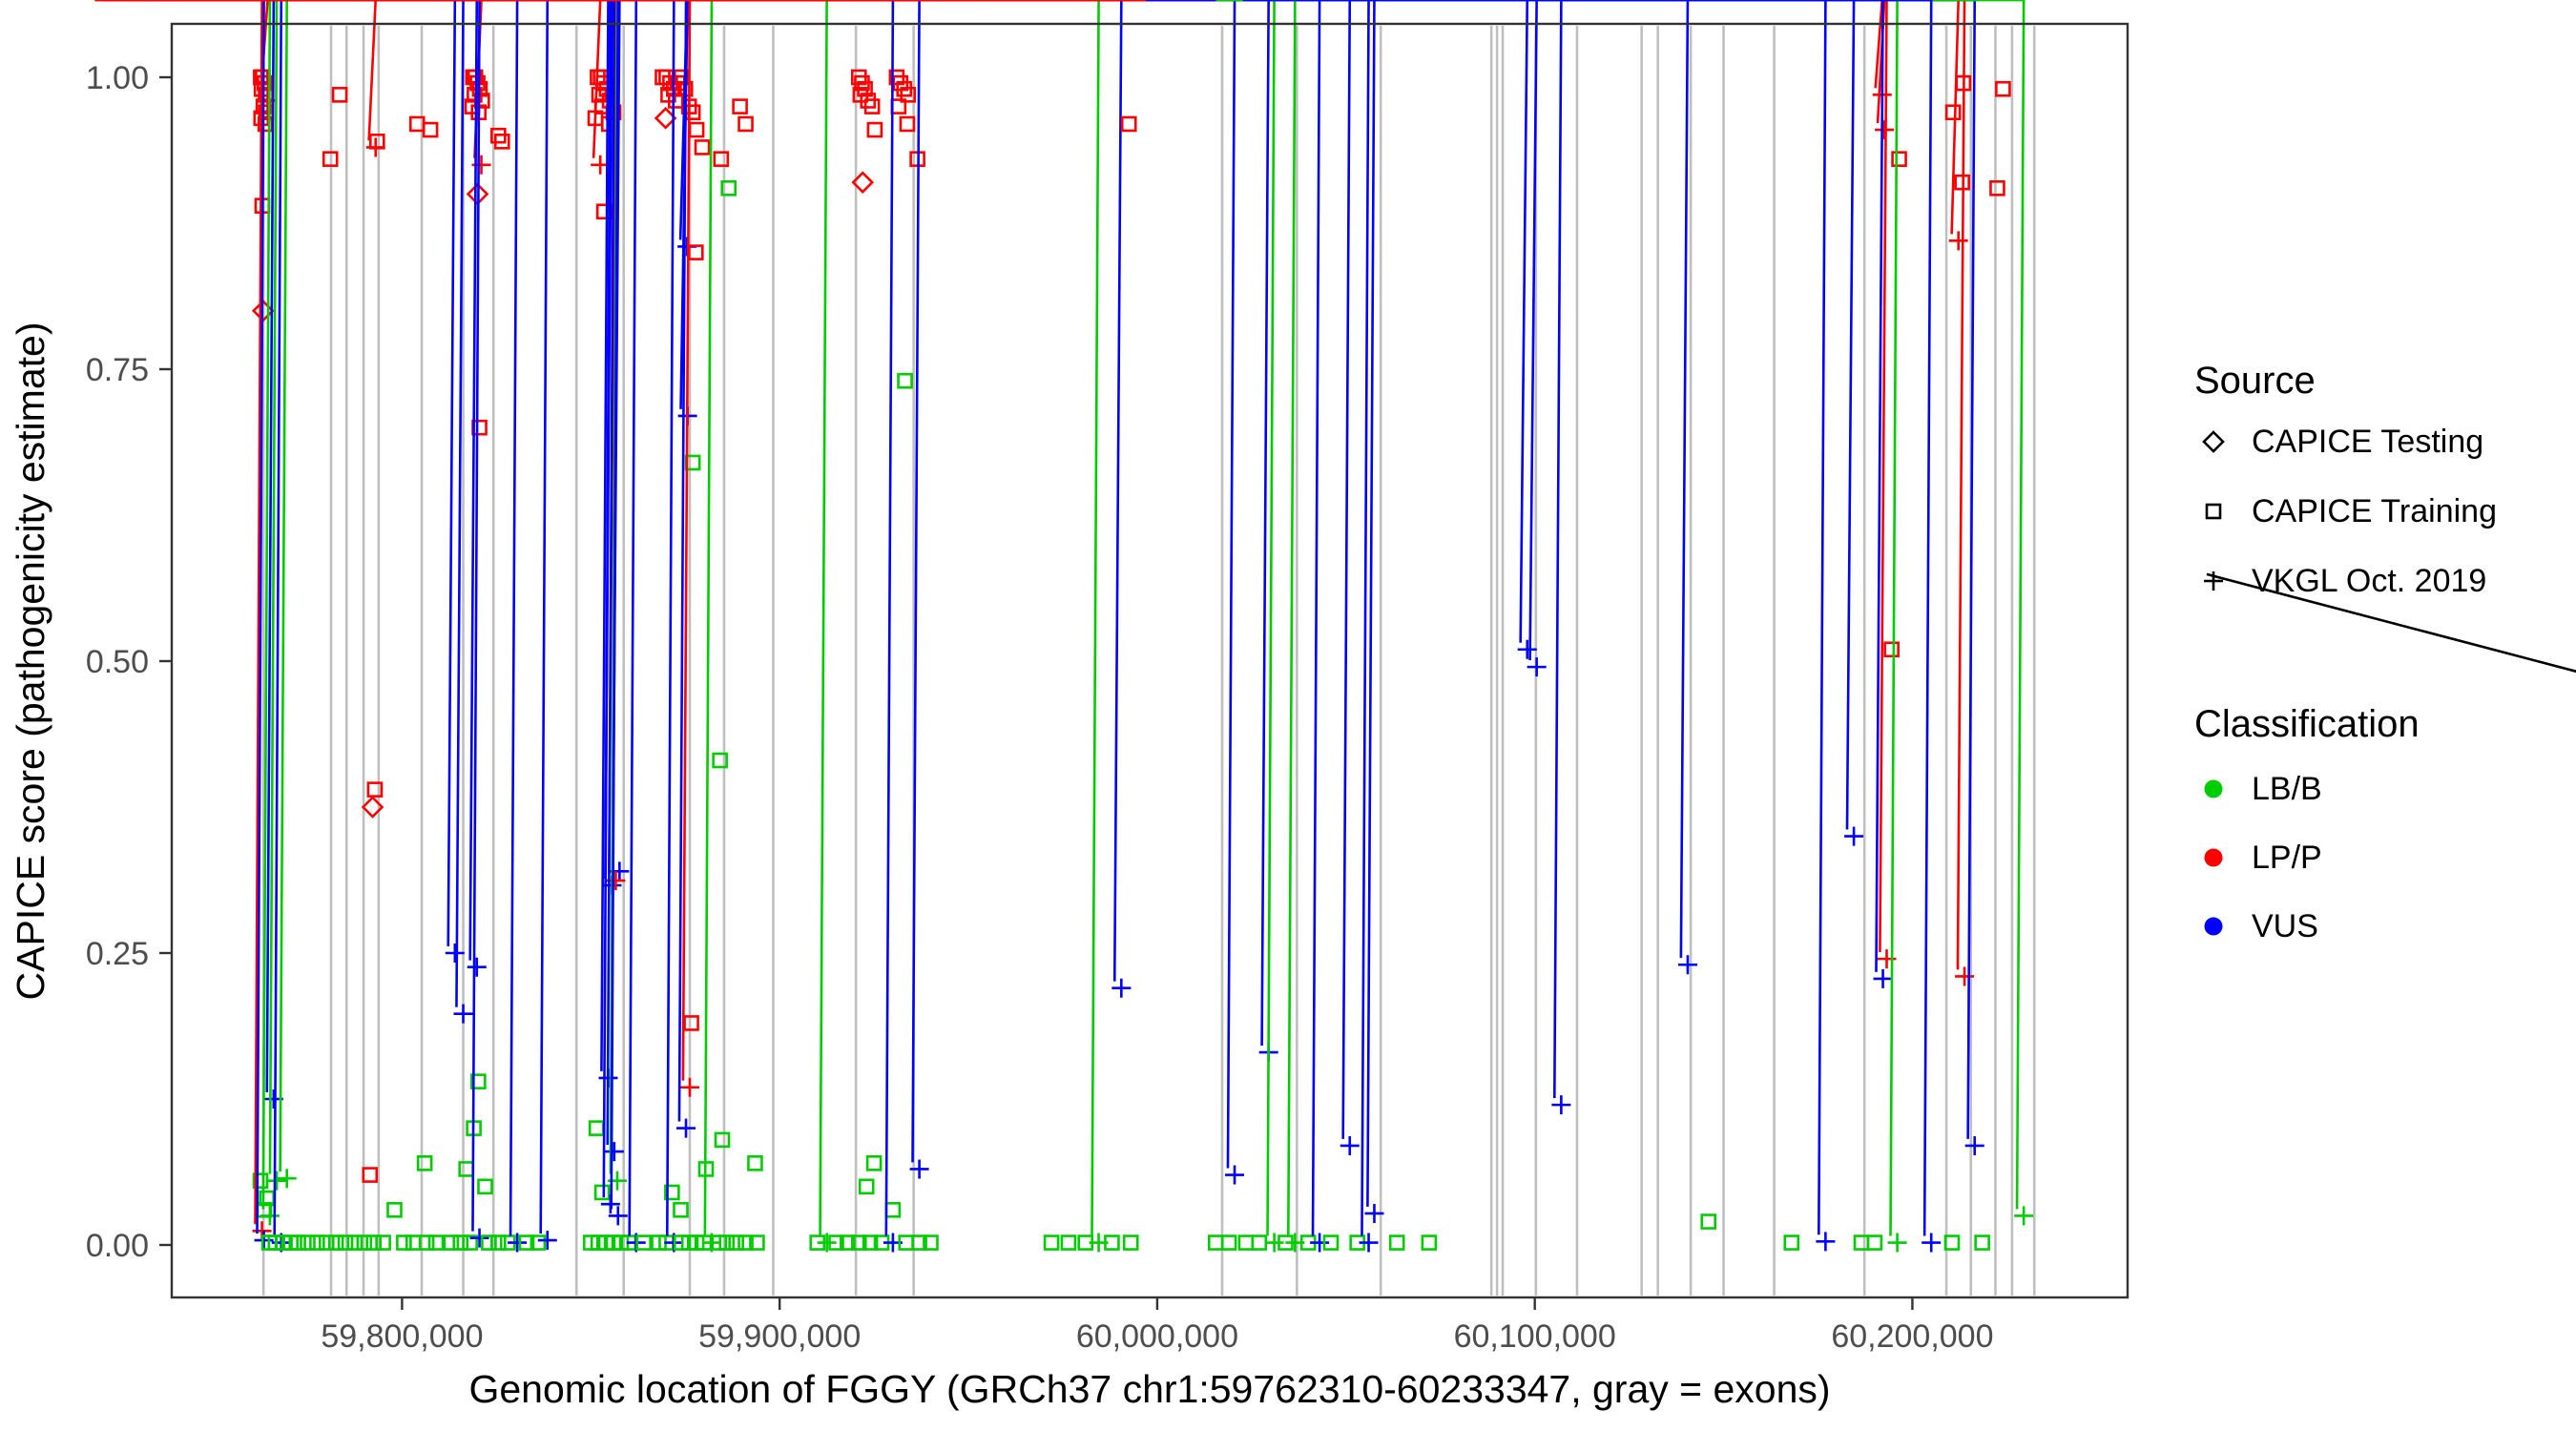 Image resolution: width=2576 pixels, height=1431 pixels. I want to click on legend-item-capice-training: CAPICE Training, so click(2374, 511).